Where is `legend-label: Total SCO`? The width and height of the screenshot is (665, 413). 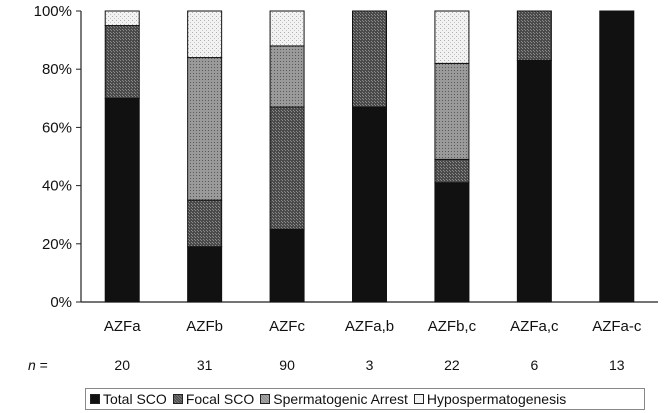 legend-label: Total SCO is located at coordinates (135, 399).